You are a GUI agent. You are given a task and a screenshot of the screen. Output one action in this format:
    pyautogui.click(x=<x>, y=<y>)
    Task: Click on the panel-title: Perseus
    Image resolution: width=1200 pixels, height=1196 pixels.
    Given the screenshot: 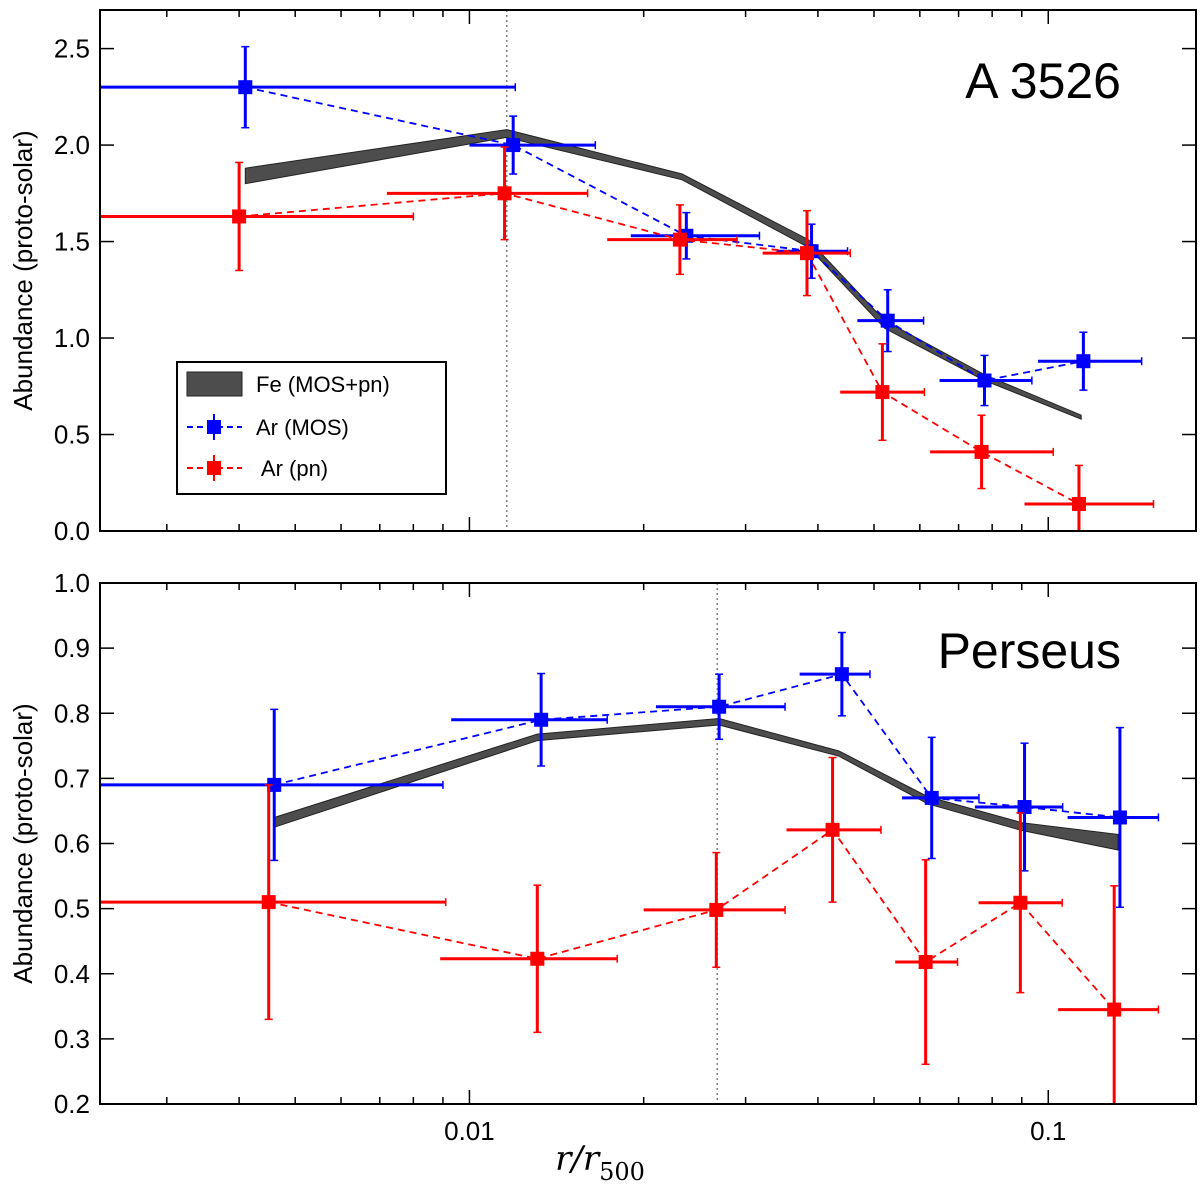 What is the action you would take?
    pyautogui.click(x=1029, y=651)
    